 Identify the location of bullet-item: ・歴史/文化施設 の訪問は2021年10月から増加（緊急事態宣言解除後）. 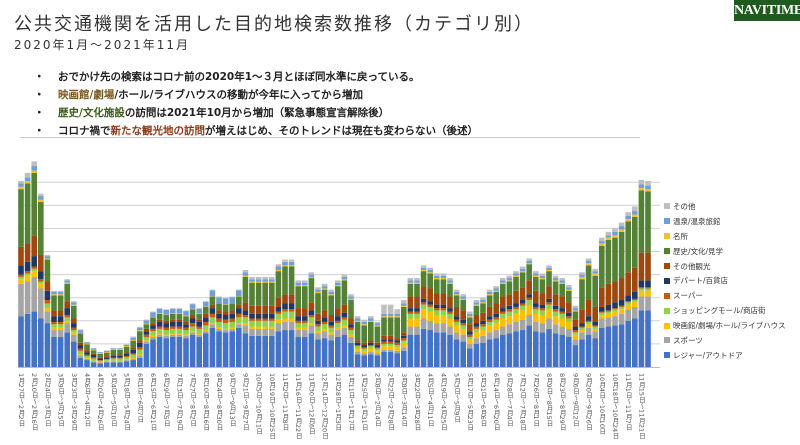
(256, 112).